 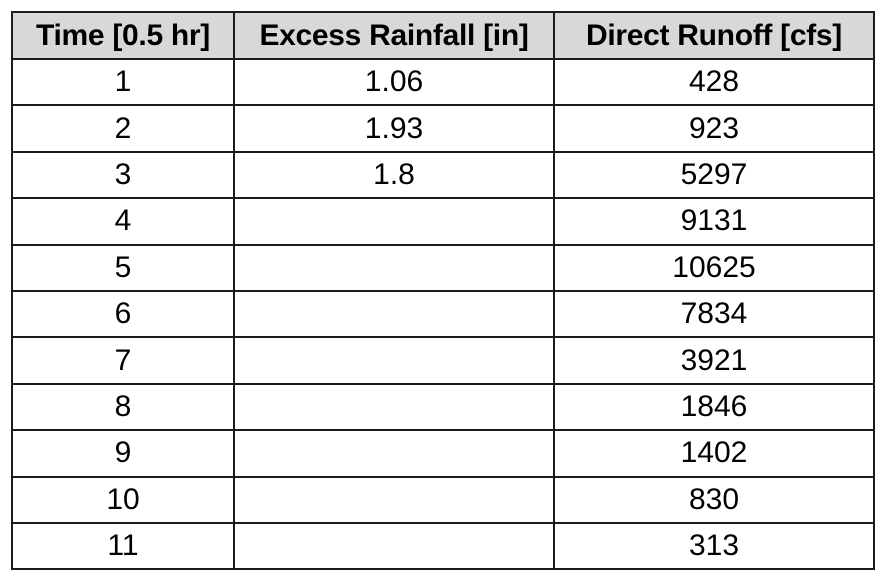 I want to click on cell-direct-runoff: 830, so click(x=714, y=499).